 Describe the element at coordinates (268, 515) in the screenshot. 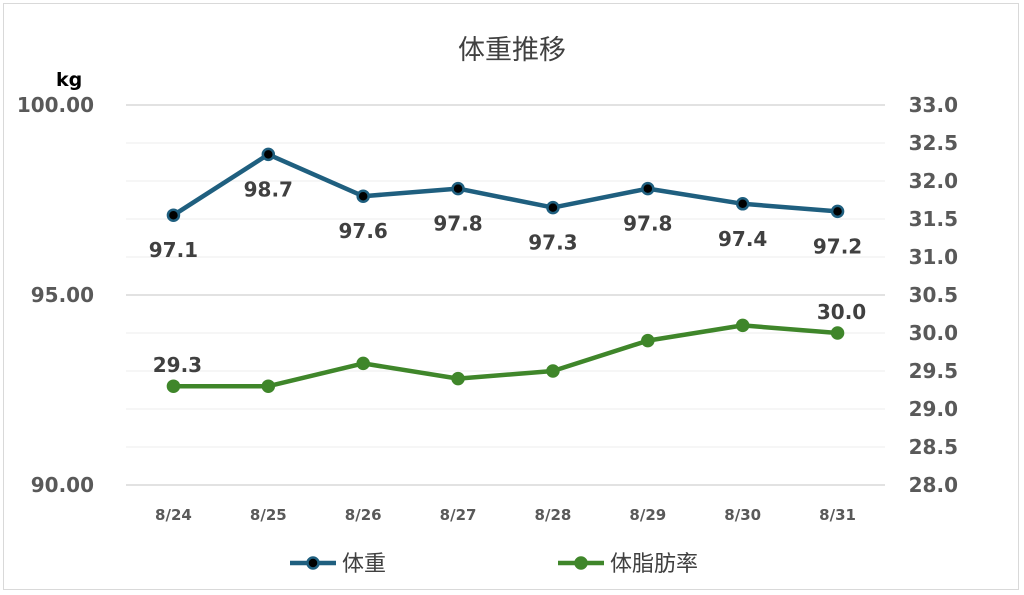

I see `x-tick-label: 8/25` at that location.